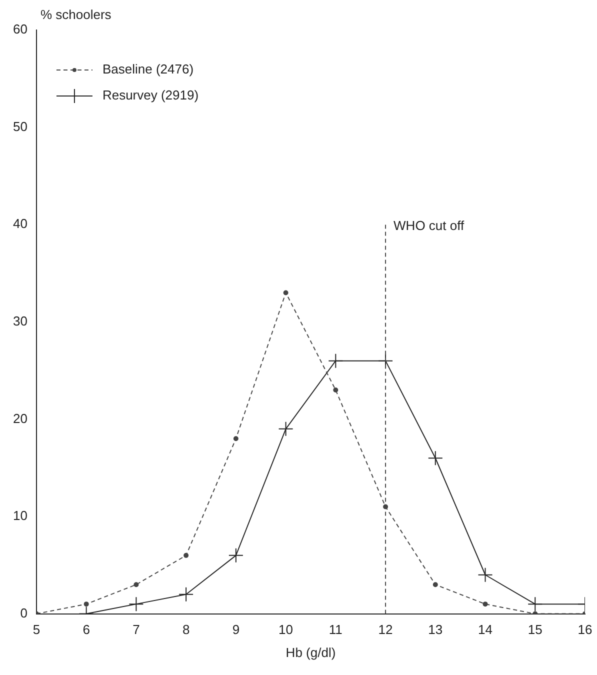 Image resolution: width=597 pixels, height=675 pixels. Describe the element at coordinates (76, 14) in the screenshot. I see `y-axis-title: % schoolers` at that location.